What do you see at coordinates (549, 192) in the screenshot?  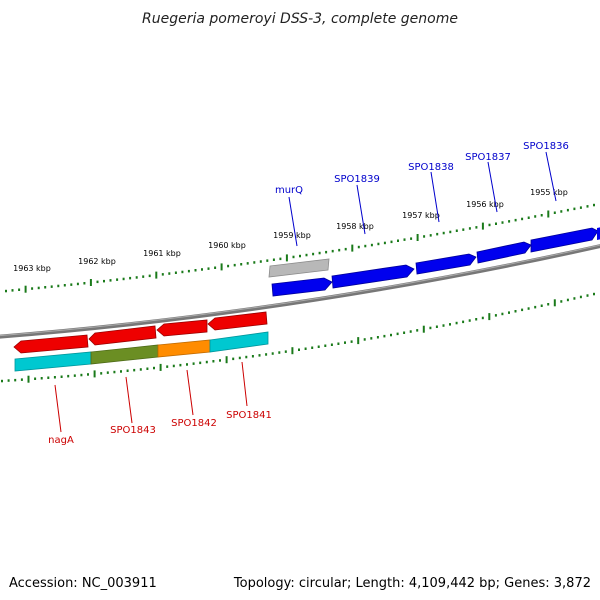 I see `kbp-label-1955: 1955 kbp` at bounding box center [549, 192].